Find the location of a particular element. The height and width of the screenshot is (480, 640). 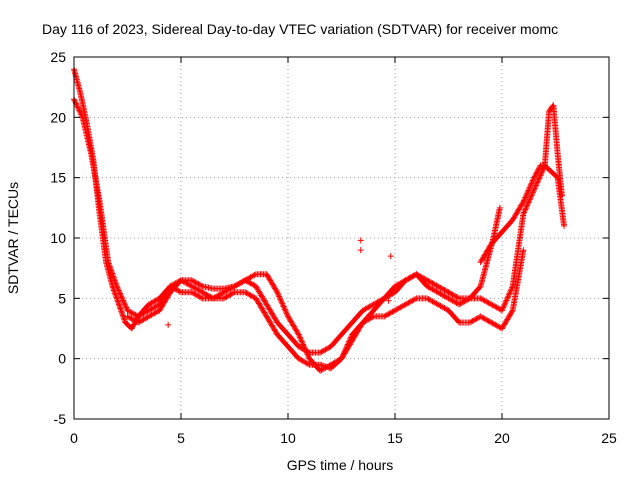

y-tick-label: 10 is located at coordinates (58, 238).